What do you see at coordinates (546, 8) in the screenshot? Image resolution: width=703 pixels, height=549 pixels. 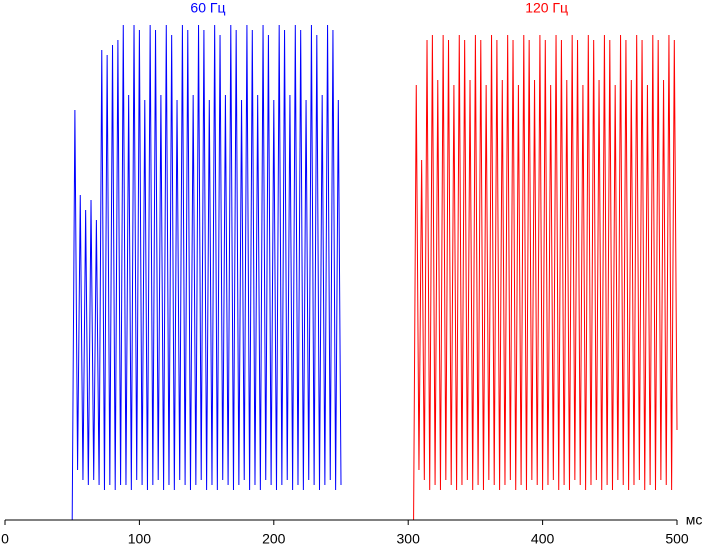 I see `series-label: 120 Гц` at bounding box center [546, 8].